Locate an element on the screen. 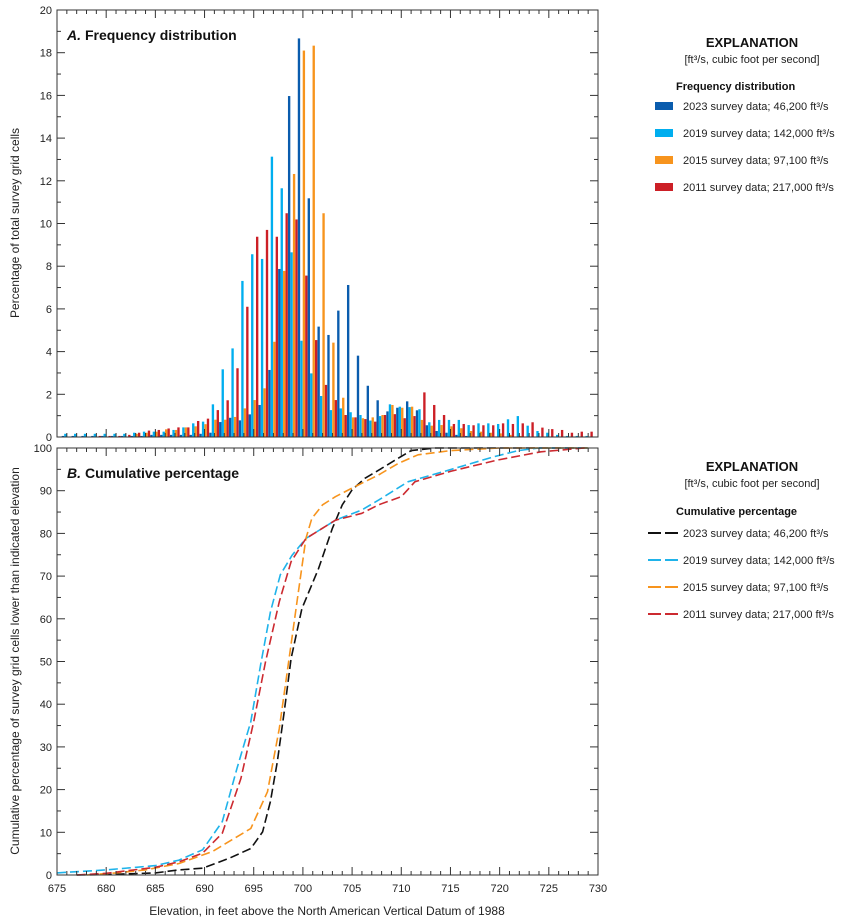 This screenshot has width=846, height=921. panel-b-title-text: Cumulative percentage is located at coordinates (162, 473).